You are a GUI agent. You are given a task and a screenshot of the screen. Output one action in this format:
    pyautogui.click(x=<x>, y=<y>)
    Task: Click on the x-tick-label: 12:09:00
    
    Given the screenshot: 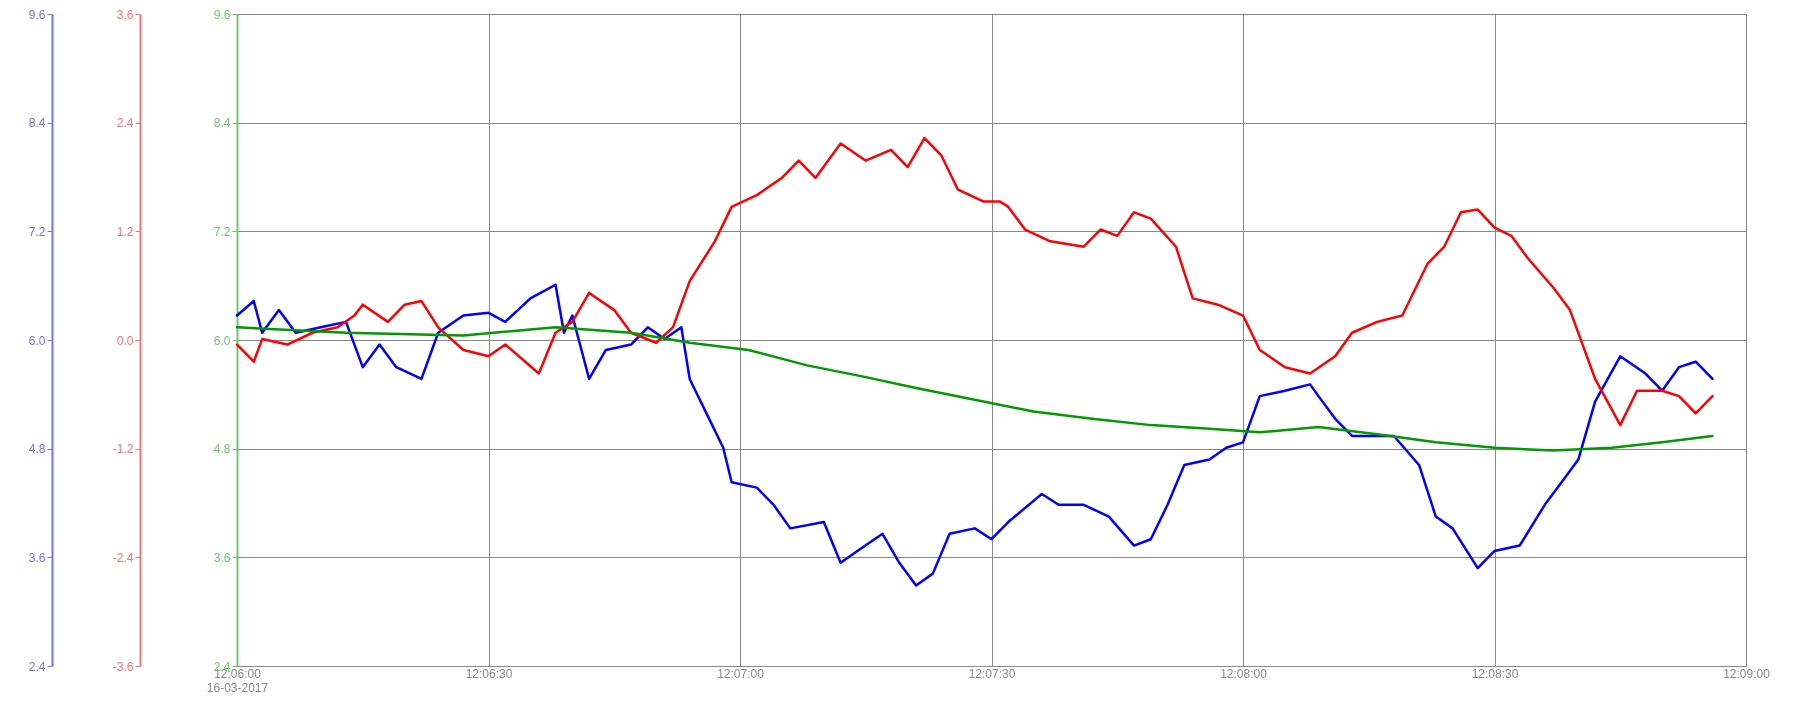 What is the action you would take?
    pyautogui.click(x=1747, y=673)
    